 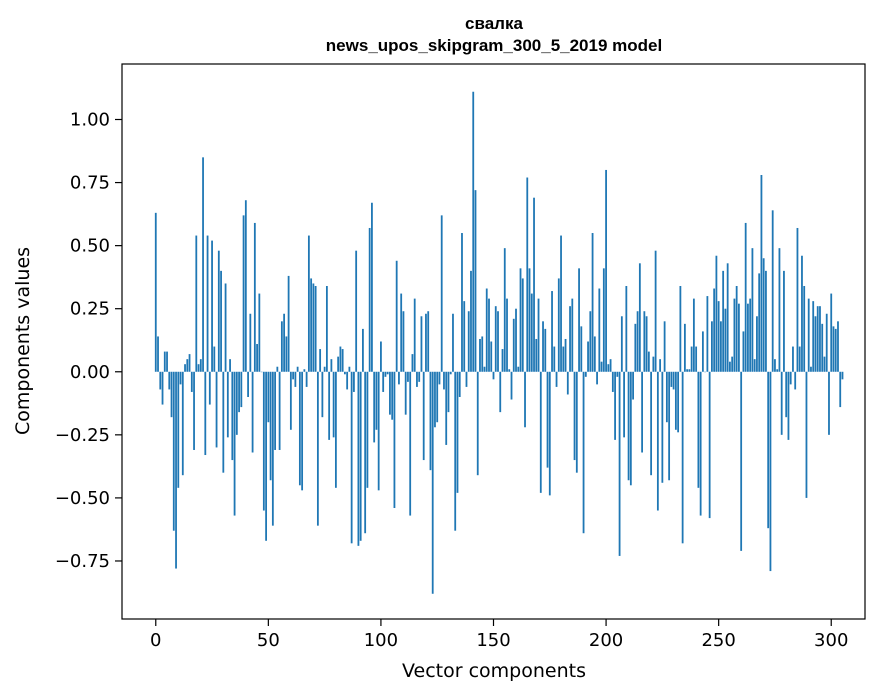 I want to click on x-tick-label: 150, so click(x=493, y=640).